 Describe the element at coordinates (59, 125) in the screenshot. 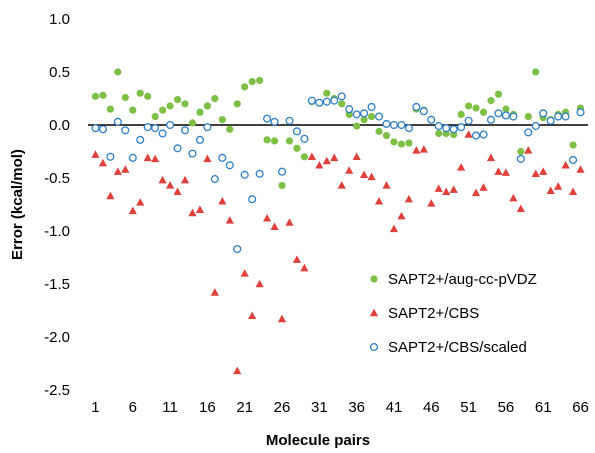

I see `y-tick-label: 0.0` at that location.